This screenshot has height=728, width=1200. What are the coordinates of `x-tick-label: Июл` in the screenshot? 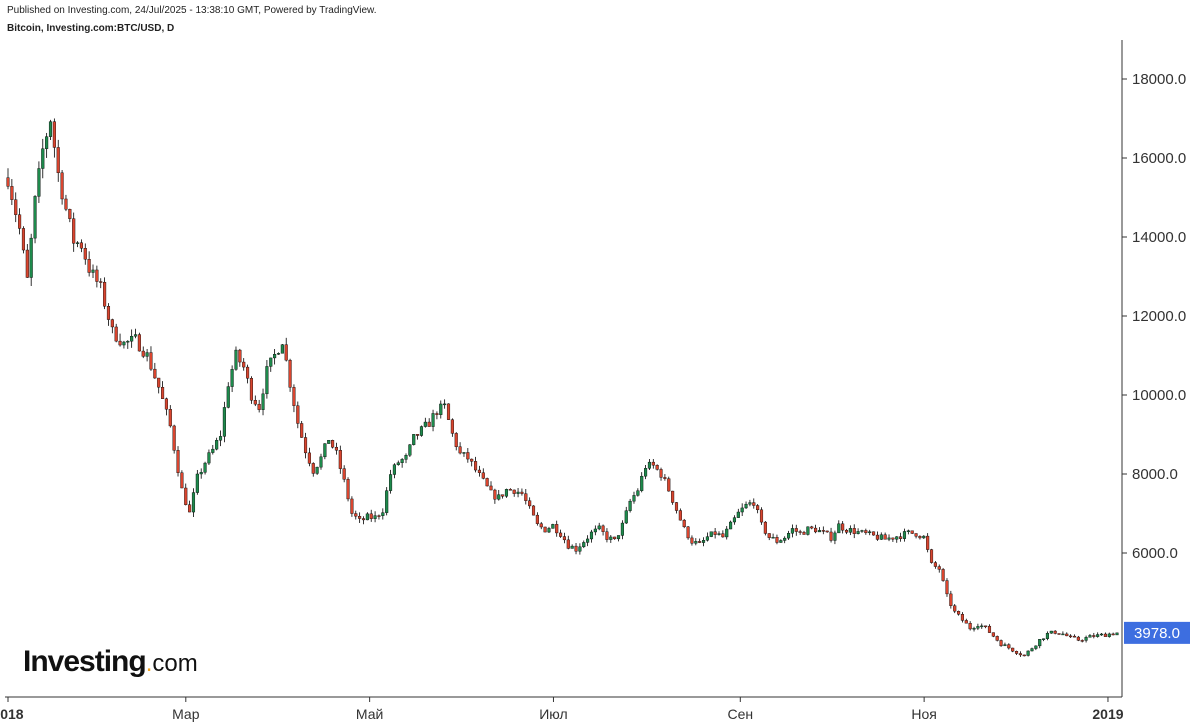 It's located at (553, 714).